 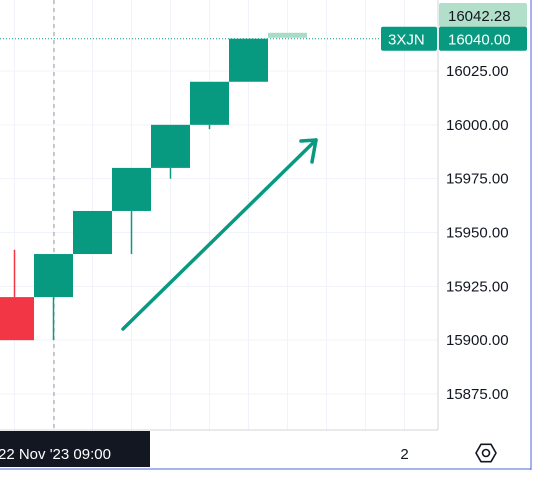 What do you see at coordinates (406, 40) in the screenshot?
I see `symbol-badge-label: 3XJN` at bounding box center [406, 40].